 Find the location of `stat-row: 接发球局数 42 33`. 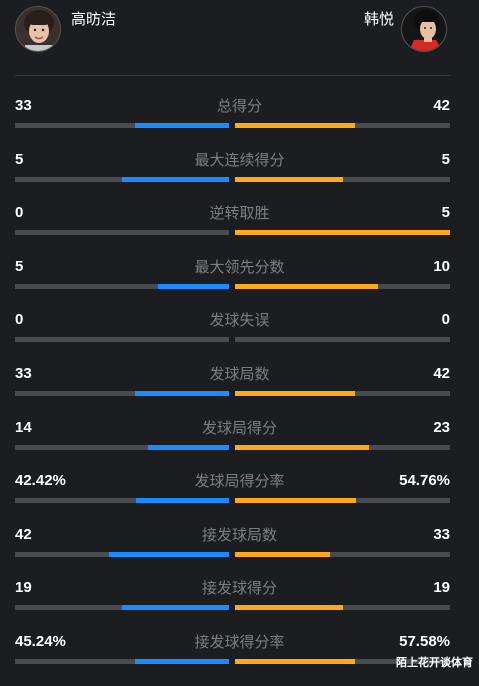

stat-row: 接发球局数 42 33 is located at coordinates (239, 552).